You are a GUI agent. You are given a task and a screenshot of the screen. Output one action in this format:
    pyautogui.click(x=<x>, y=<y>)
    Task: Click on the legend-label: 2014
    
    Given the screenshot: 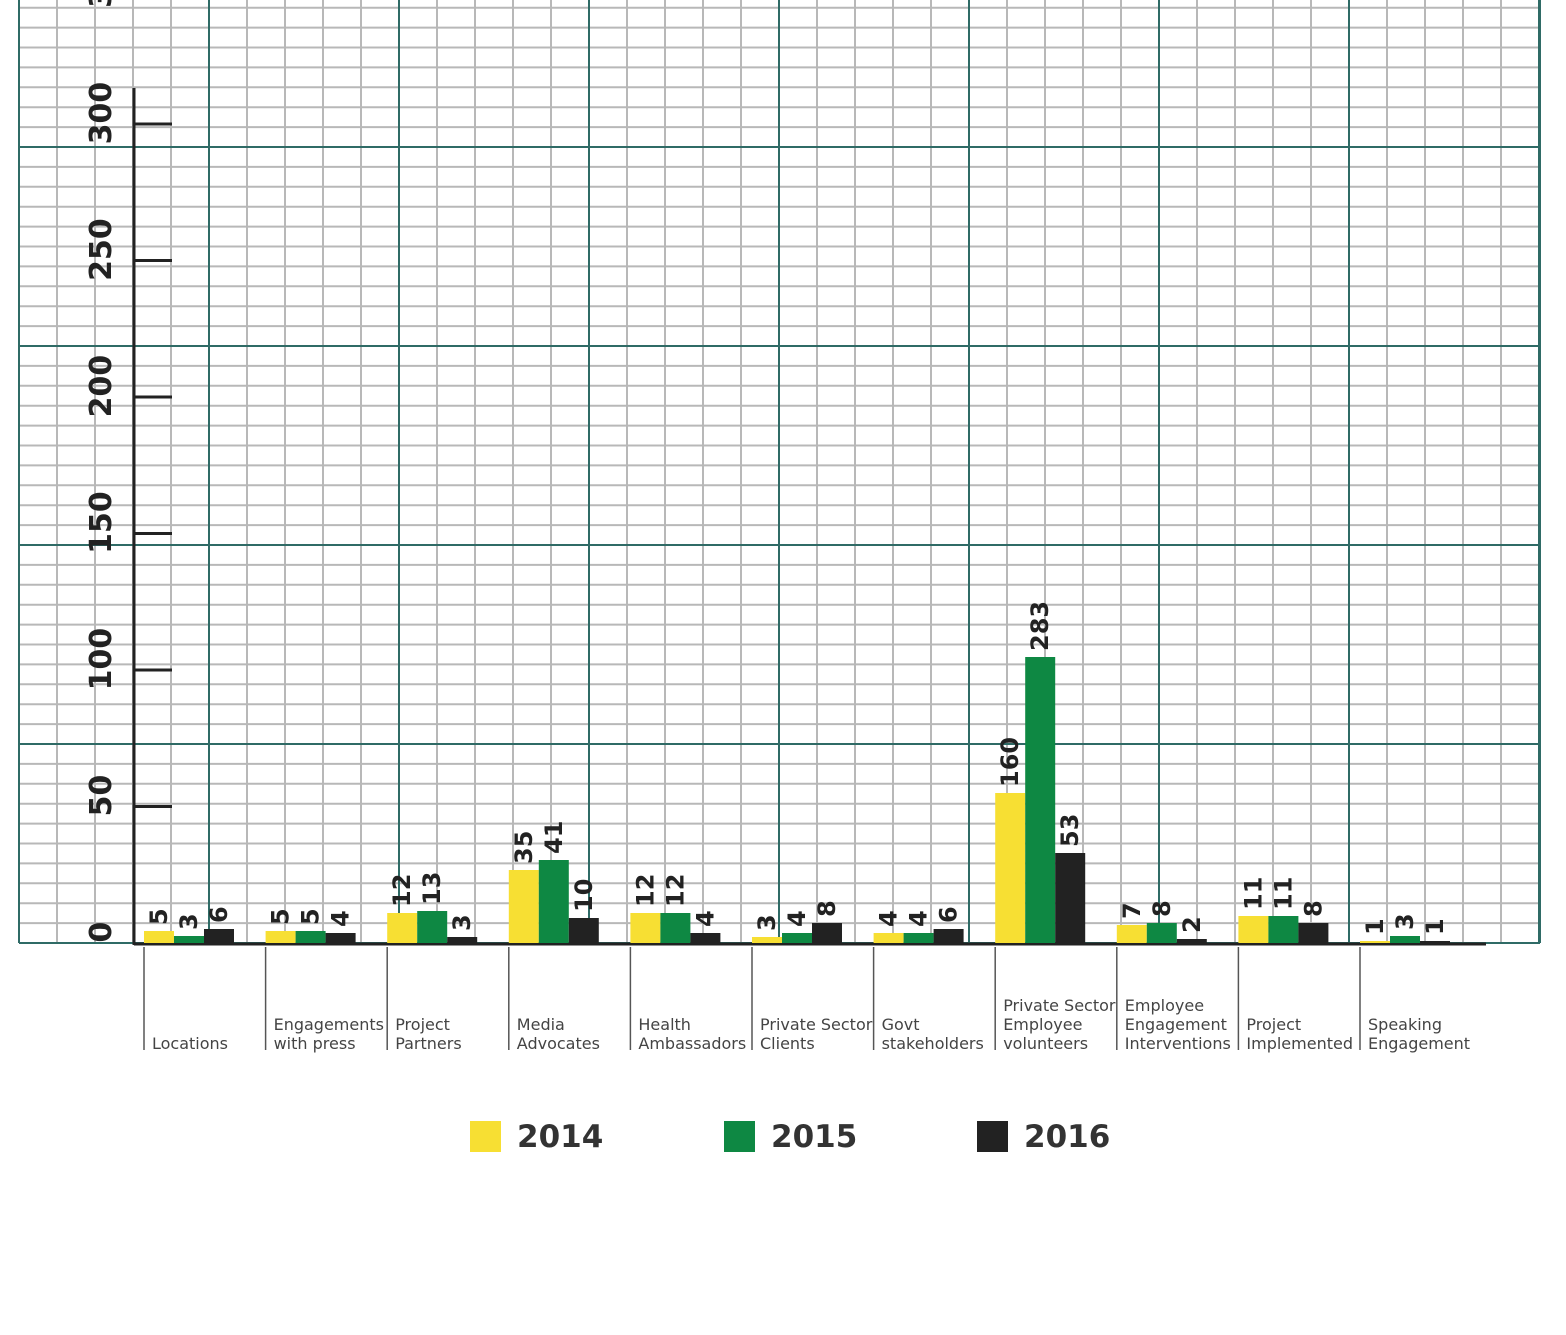 What is the action you would take?
    pyautogui.click(x=560, y=1137)
    